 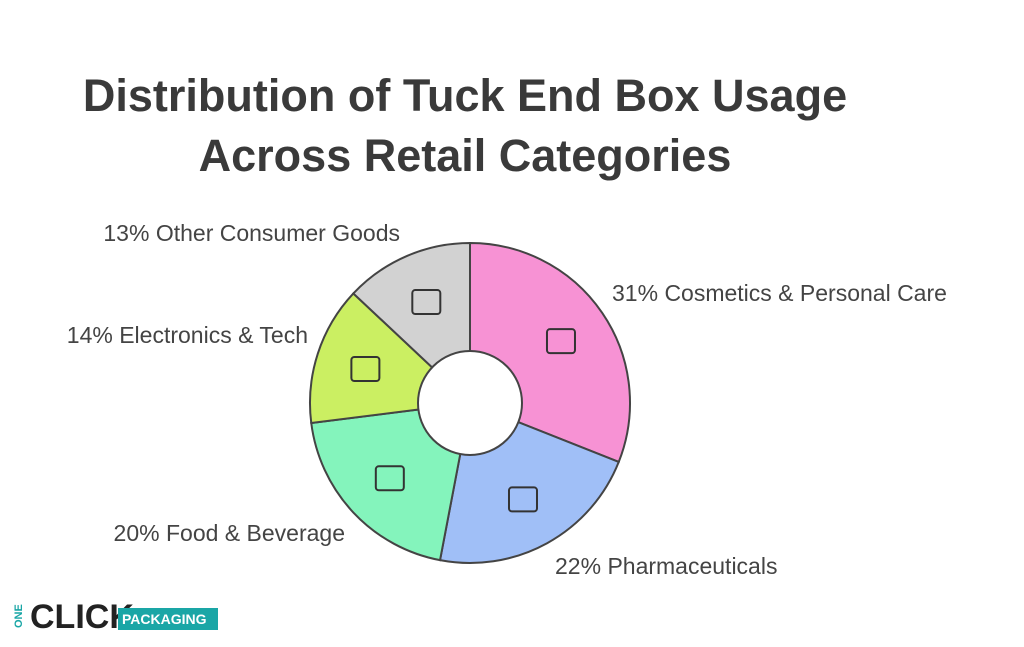 What do you see at coordinates (578, 566) in the screenshot?
I see `value-label: 22%` at bounding box center [578, 566].